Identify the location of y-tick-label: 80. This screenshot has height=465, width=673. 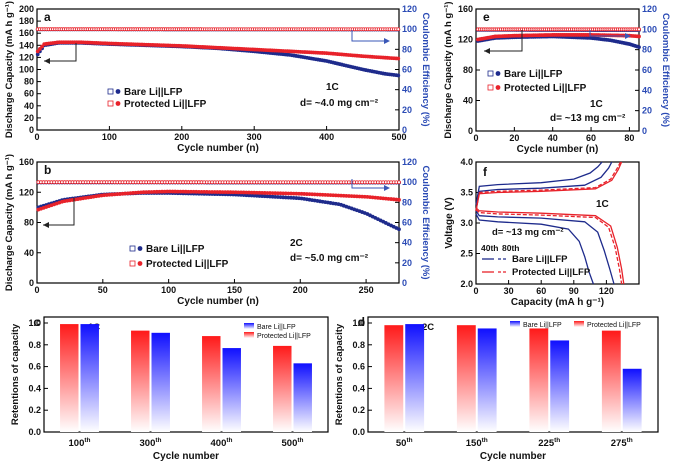
(468, 70).